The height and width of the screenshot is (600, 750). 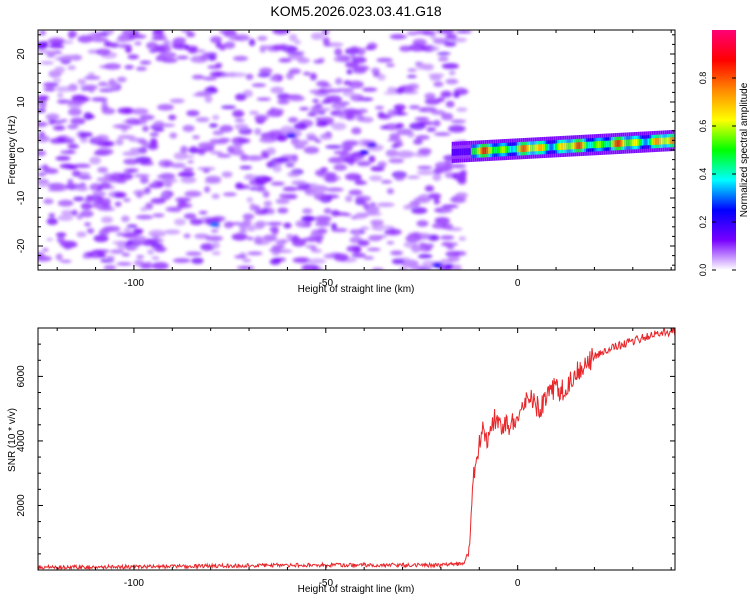 I want to click on spectrogram-x-tick-label: -100, so click(x=134, y=283).